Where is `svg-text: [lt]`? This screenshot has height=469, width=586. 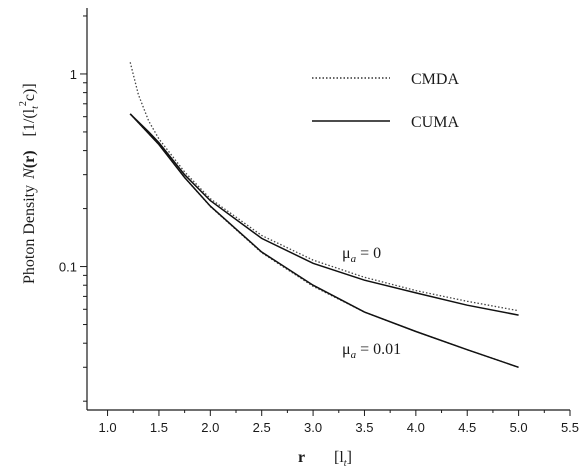
svg-text: [lt] is located at coordinates (343, 459).